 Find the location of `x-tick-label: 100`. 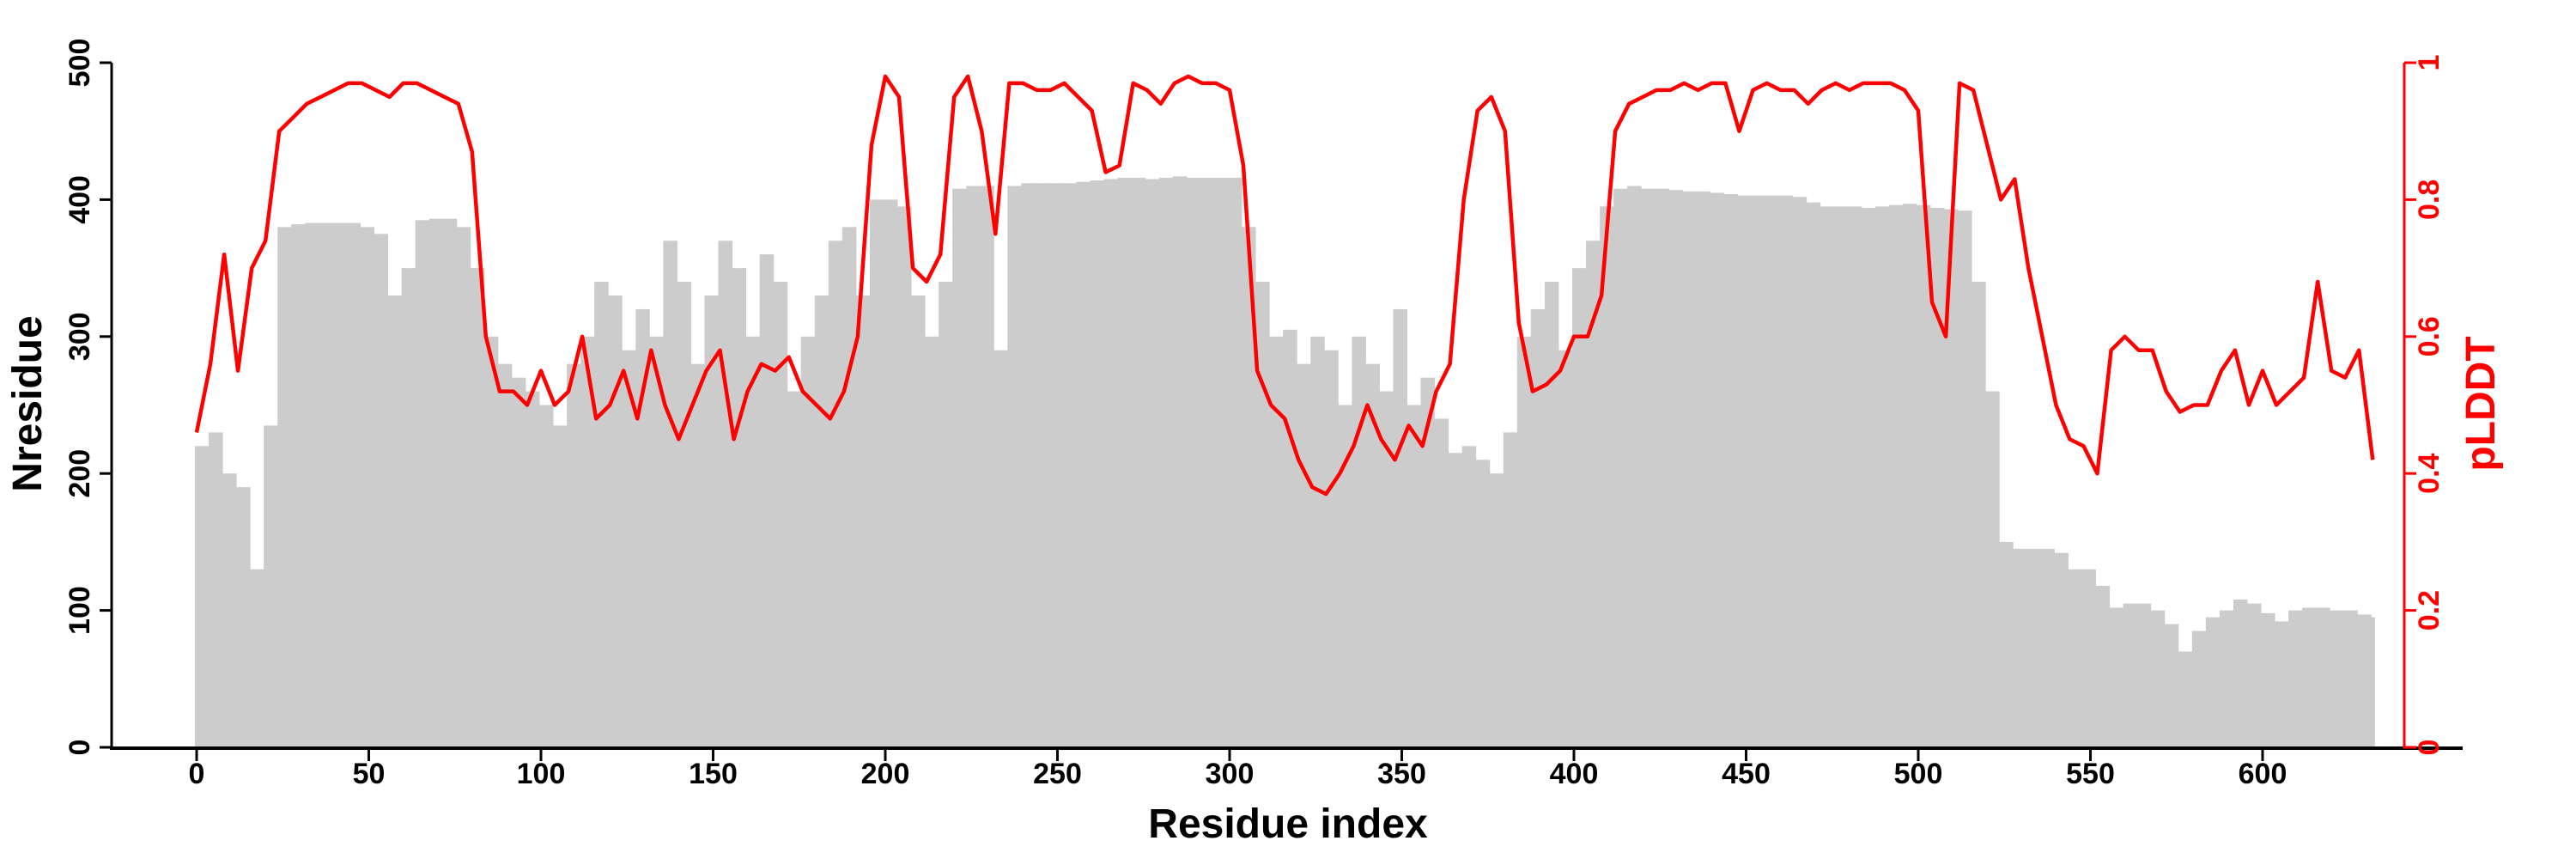

x-tick-label: 100 is located at coordinates (541, 774).